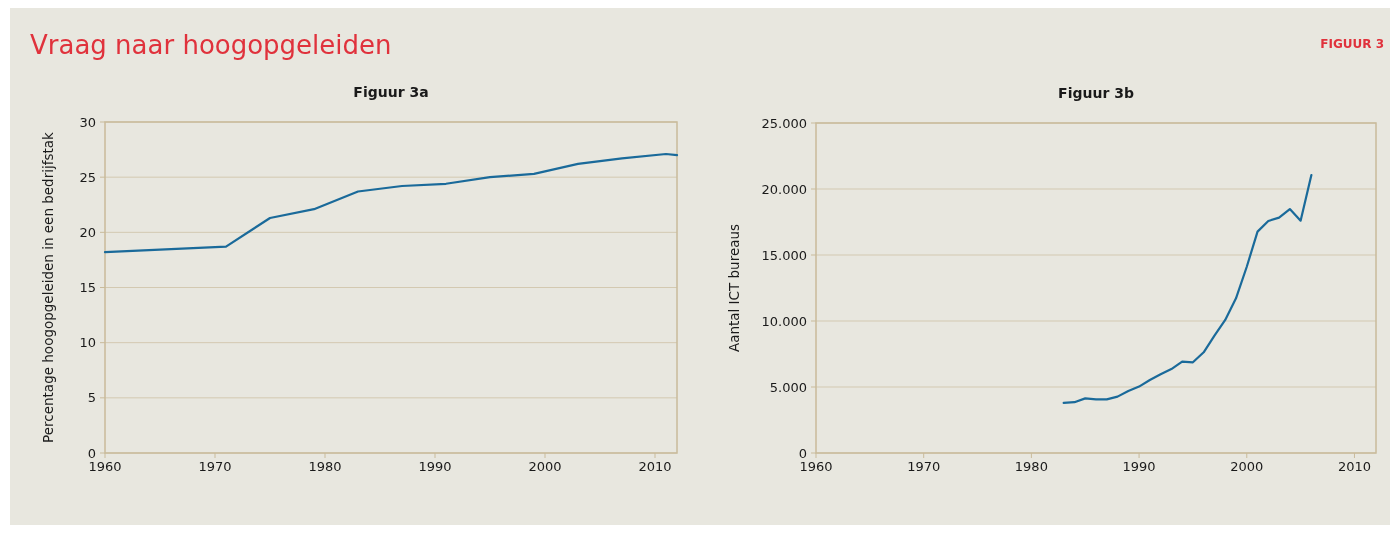  What do you see at coordinates (784, 321) in the screenshot?
I see `y-tick-label: 10.000` at bounding box center [784, 321].